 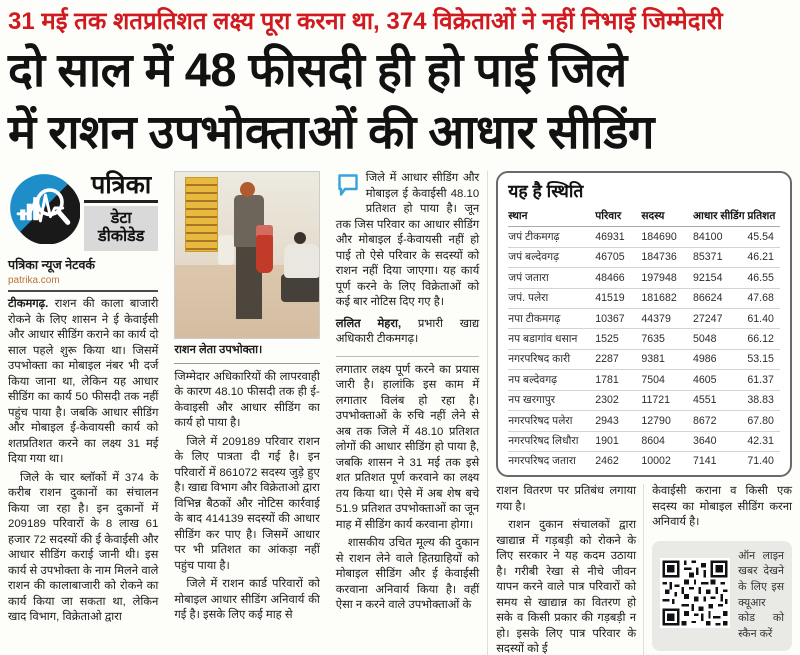 What do you see at coordinates (618, 258) in the screenshot?
I see `table-cell: 46705` at bounding box center [618, 258].